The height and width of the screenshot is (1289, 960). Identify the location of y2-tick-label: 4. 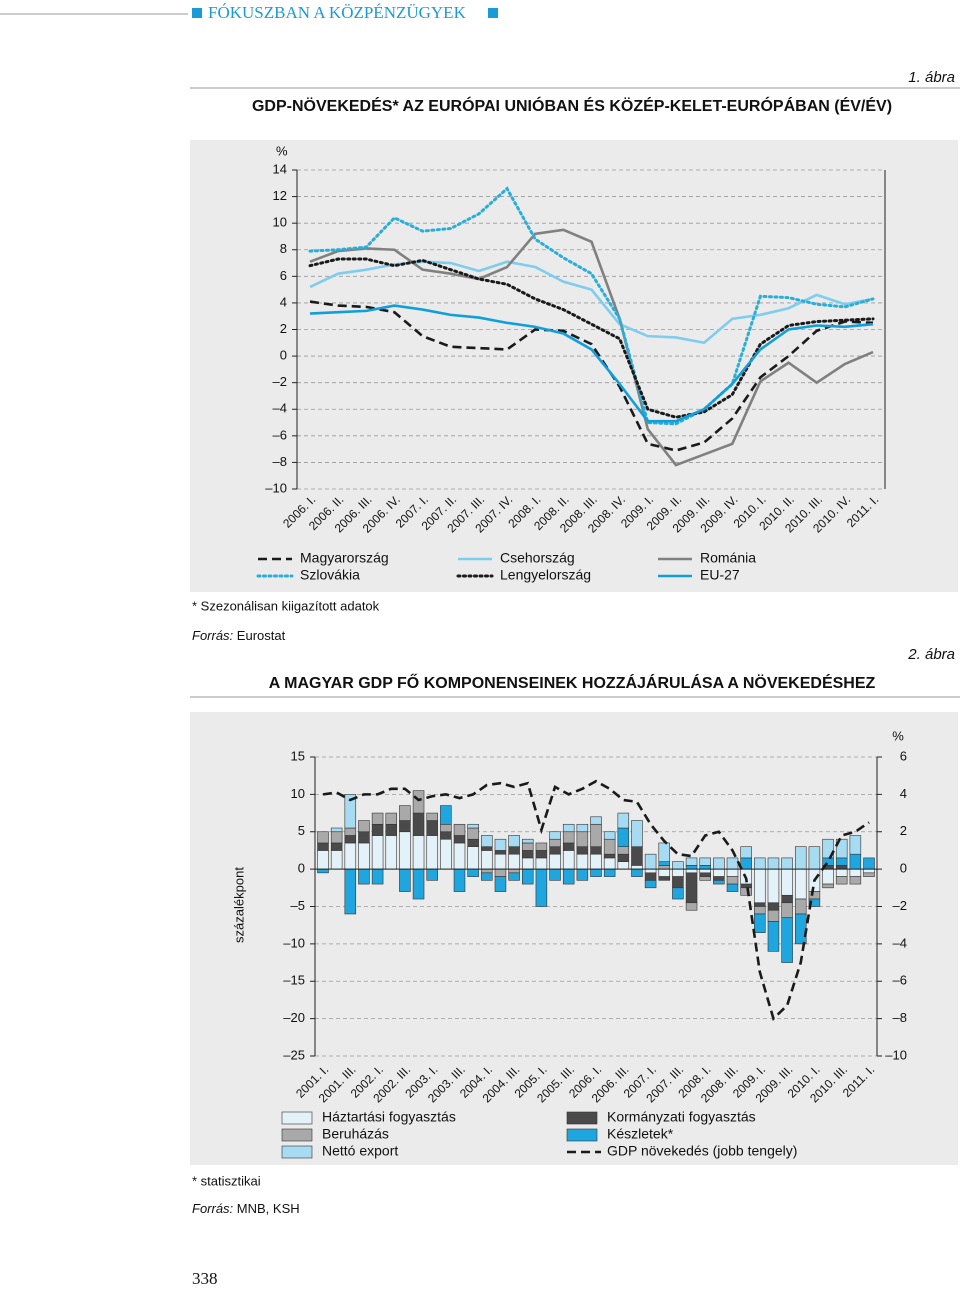
(903, 793).